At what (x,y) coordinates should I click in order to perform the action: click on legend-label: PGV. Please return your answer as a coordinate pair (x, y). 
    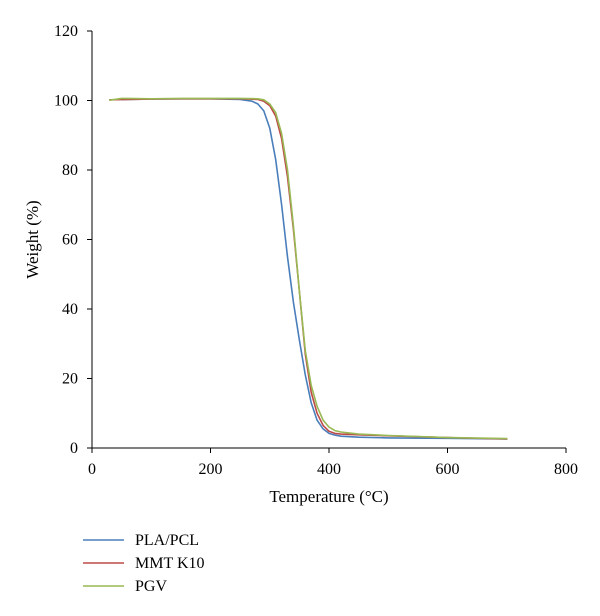
    Looking at the image, I should click on (151, 586).